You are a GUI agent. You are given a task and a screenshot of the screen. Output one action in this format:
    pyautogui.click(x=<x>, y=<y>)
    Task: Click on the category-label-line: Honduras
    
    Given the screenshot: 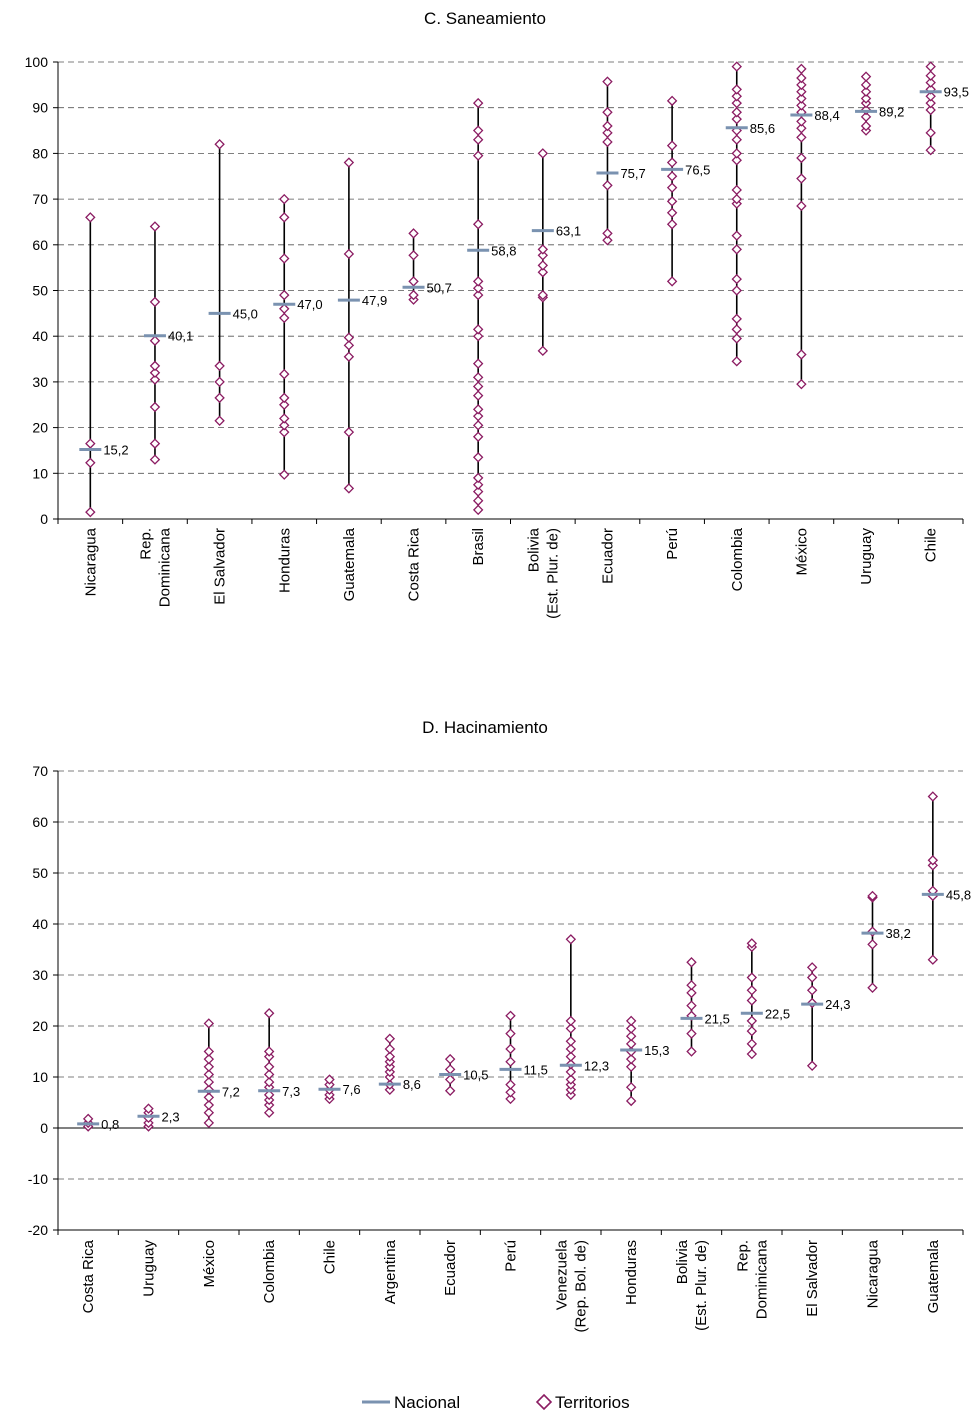 What is the action you would take?
    pyautogui.click(x=631, y=1272)
    